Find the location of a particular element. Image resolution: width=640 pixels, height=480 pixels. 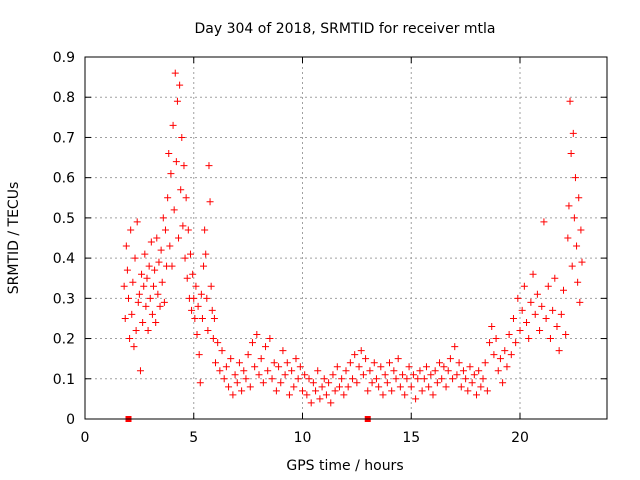

y-tick-label: 0.1 is located at coordinates (64, 380).